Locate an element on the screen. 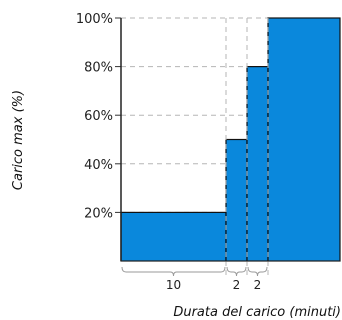 The image size is (342, 320). duration-braces: 10 2 2 is located at coordinates (194, 279).